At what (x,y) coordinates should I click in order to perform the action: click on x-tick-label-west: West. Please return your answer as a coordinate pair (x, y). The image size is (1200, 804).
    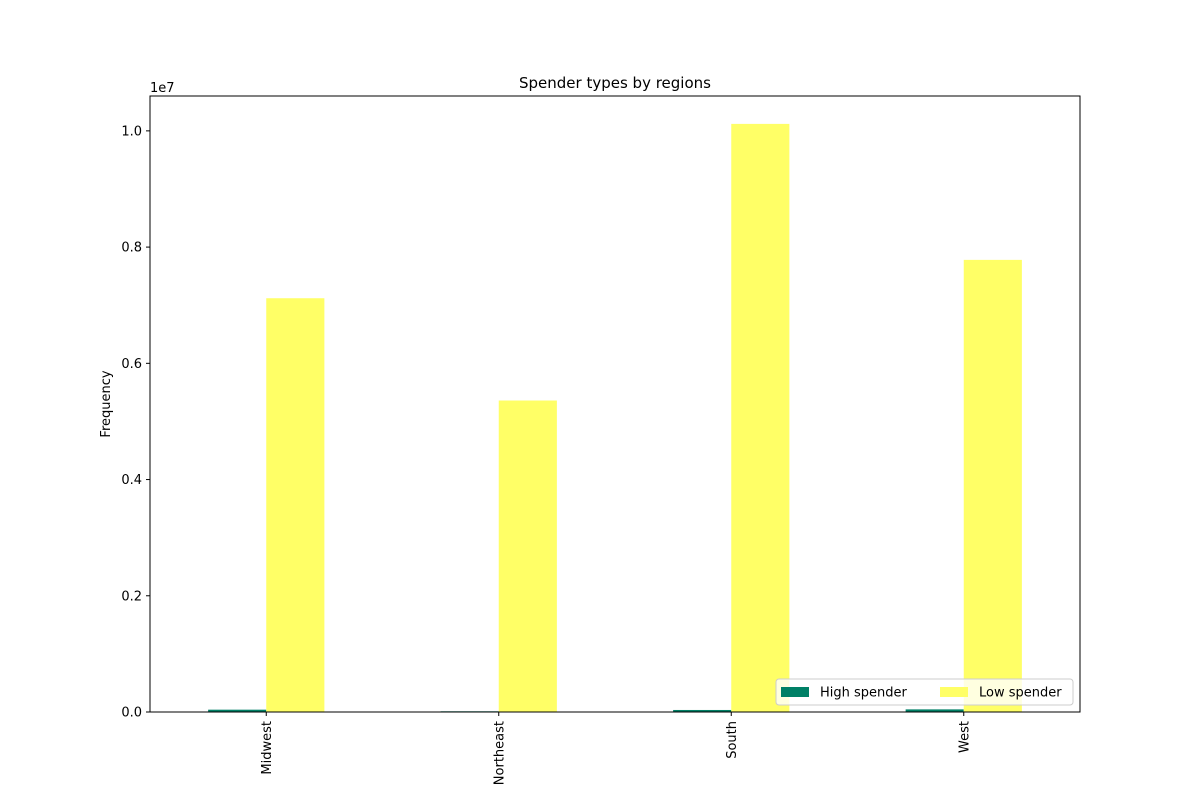
    Looking at the image, I should click on (964, 737).